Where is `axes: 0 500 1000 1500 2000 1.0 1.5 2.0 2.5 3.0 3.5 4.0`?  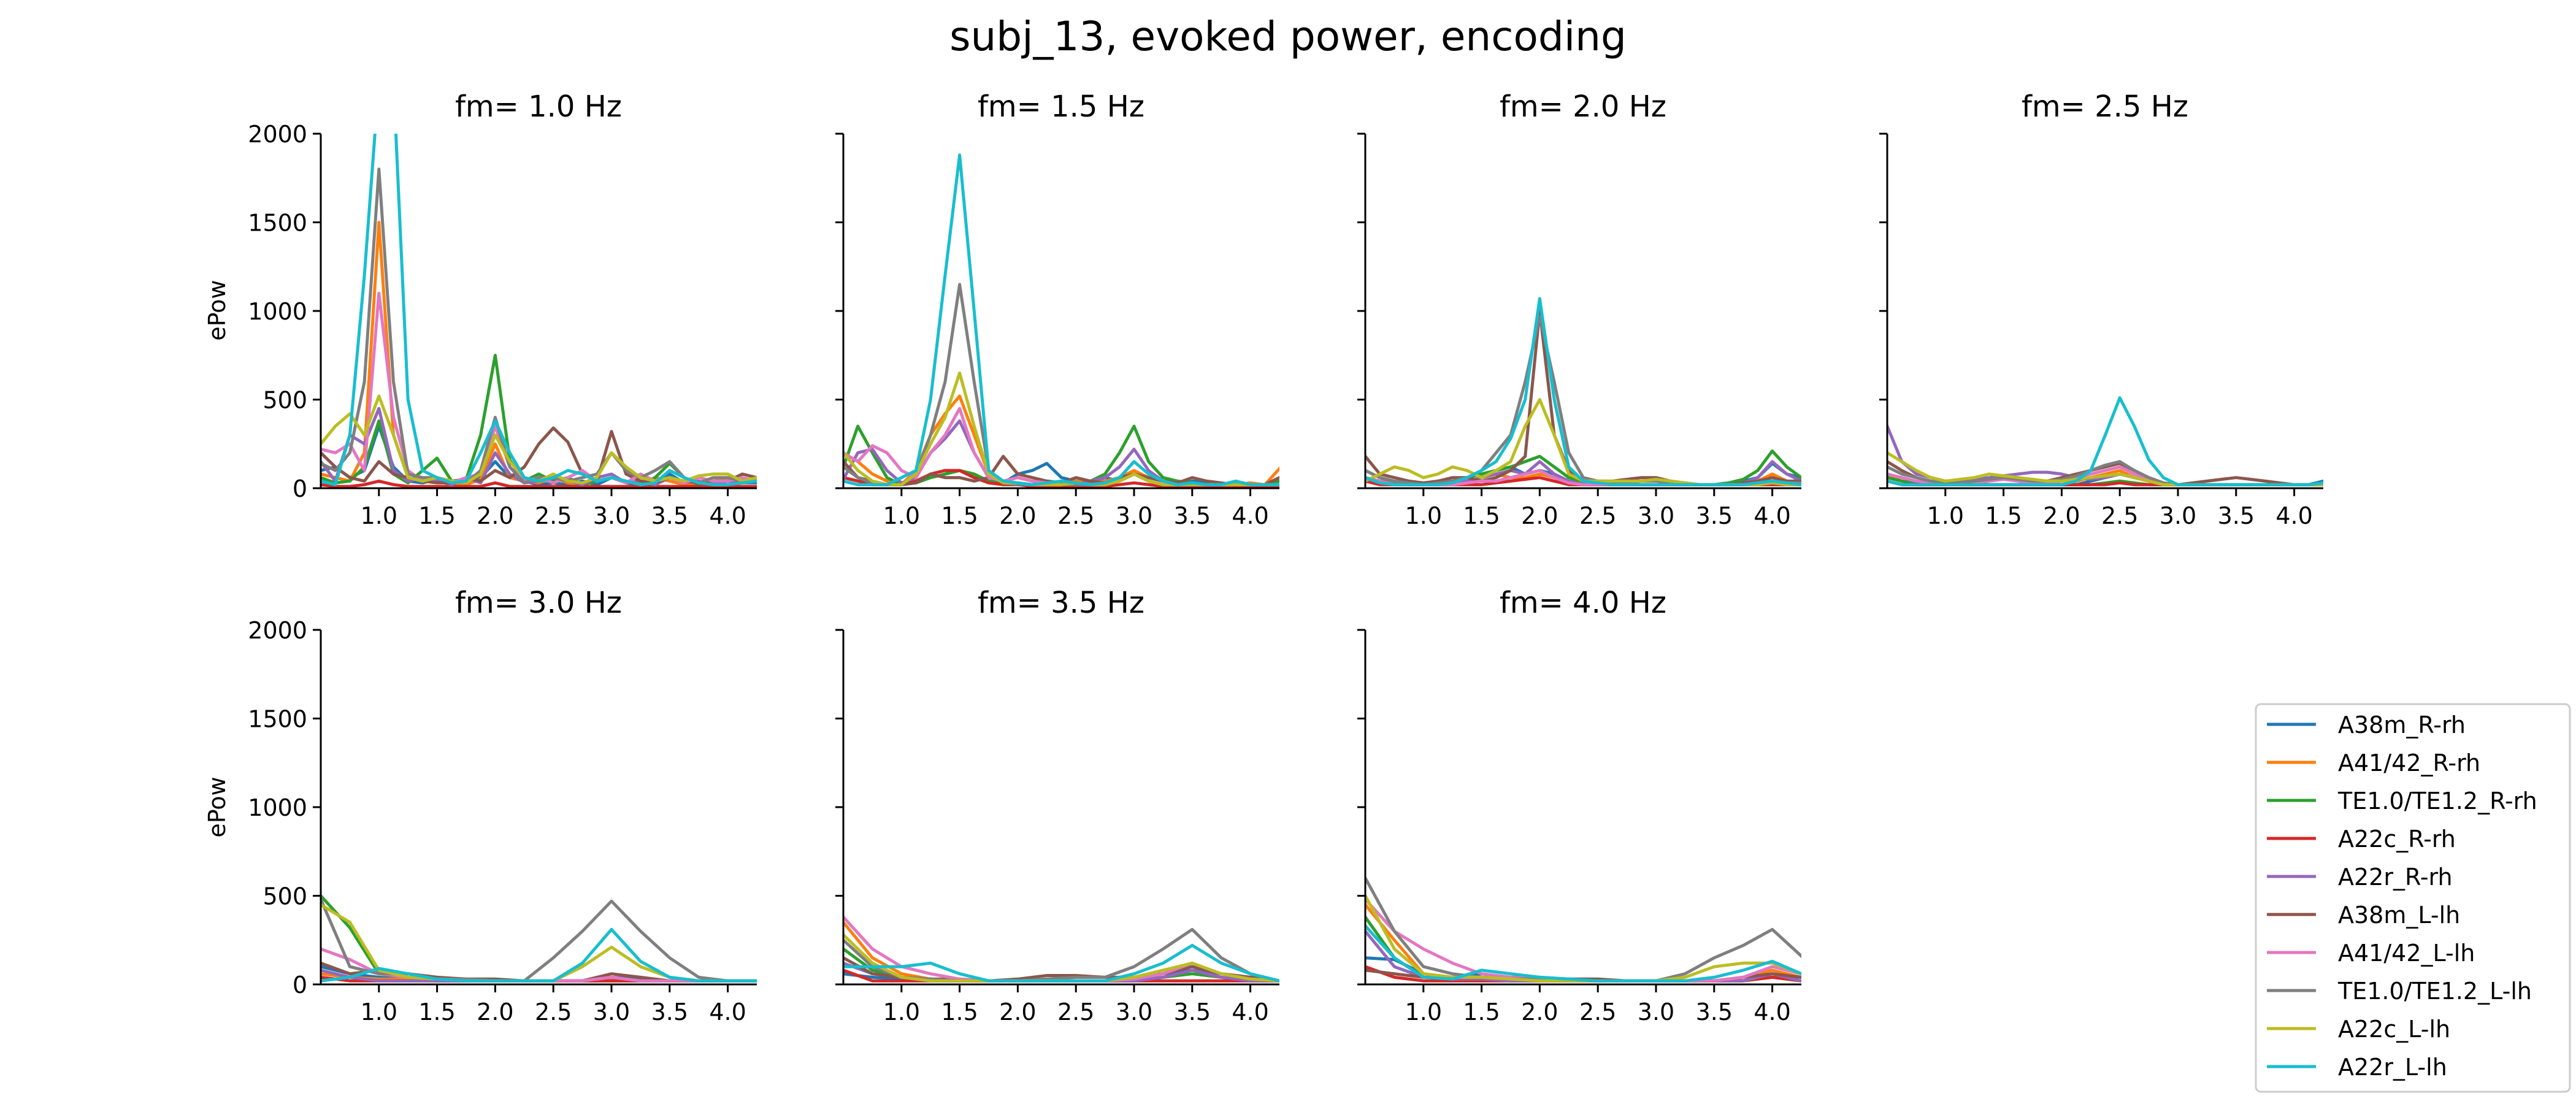
axes: 0 500 1000 1500 2000 1.0 1.5 2.0 2.5 3.0 3.5 4.0 is located at coordinates (502, 325).